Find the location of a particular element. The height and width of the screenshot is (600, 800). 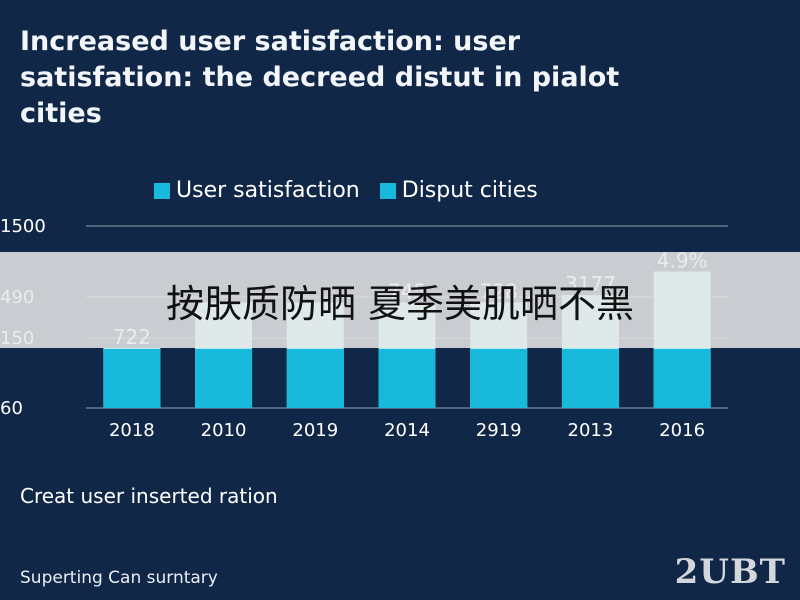

footer-note: Superting Can surntary is located at coordinates (119, 578).